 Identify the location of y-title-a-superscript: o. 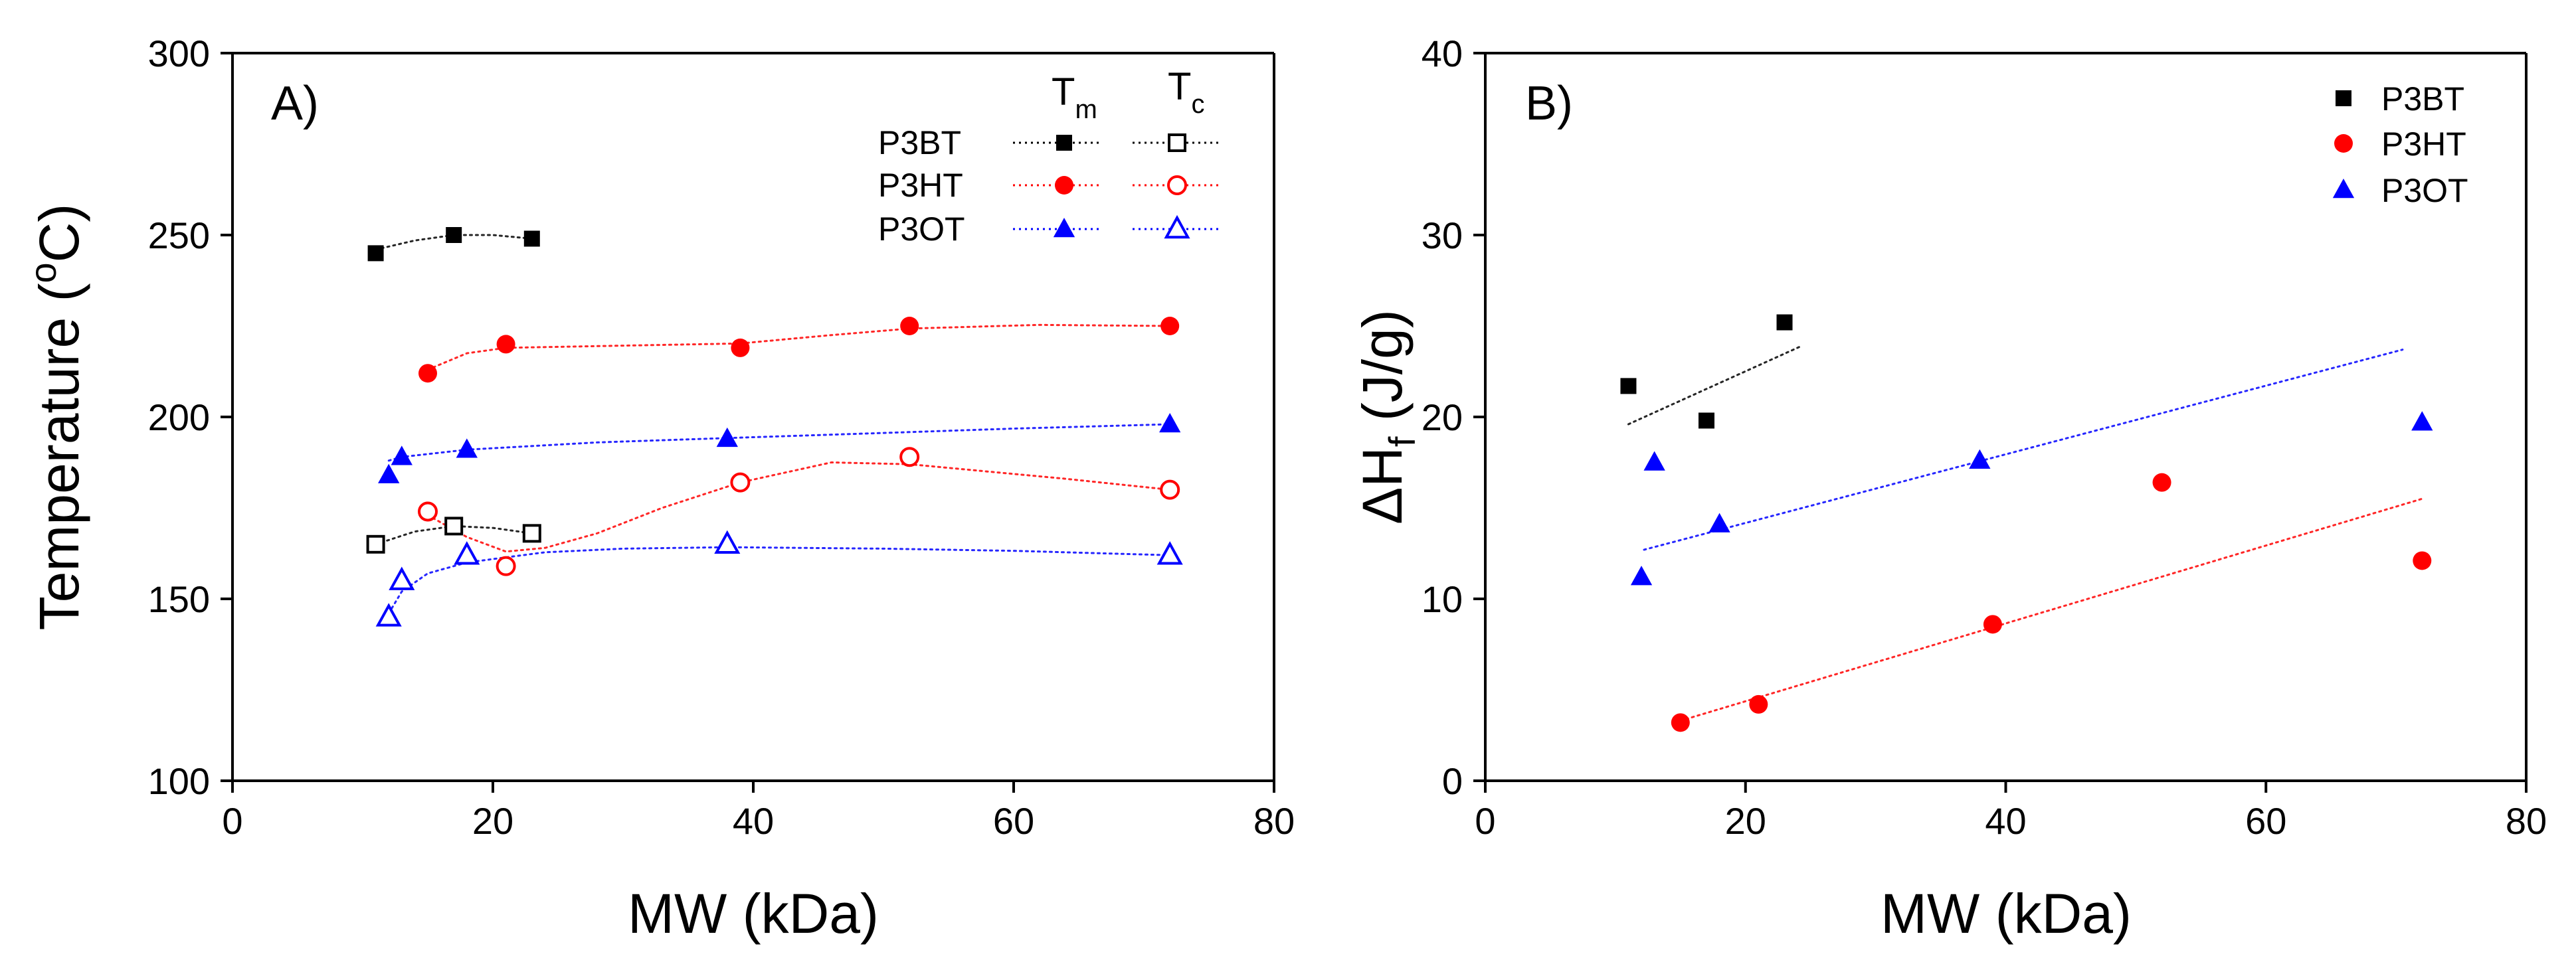
(43, 273).